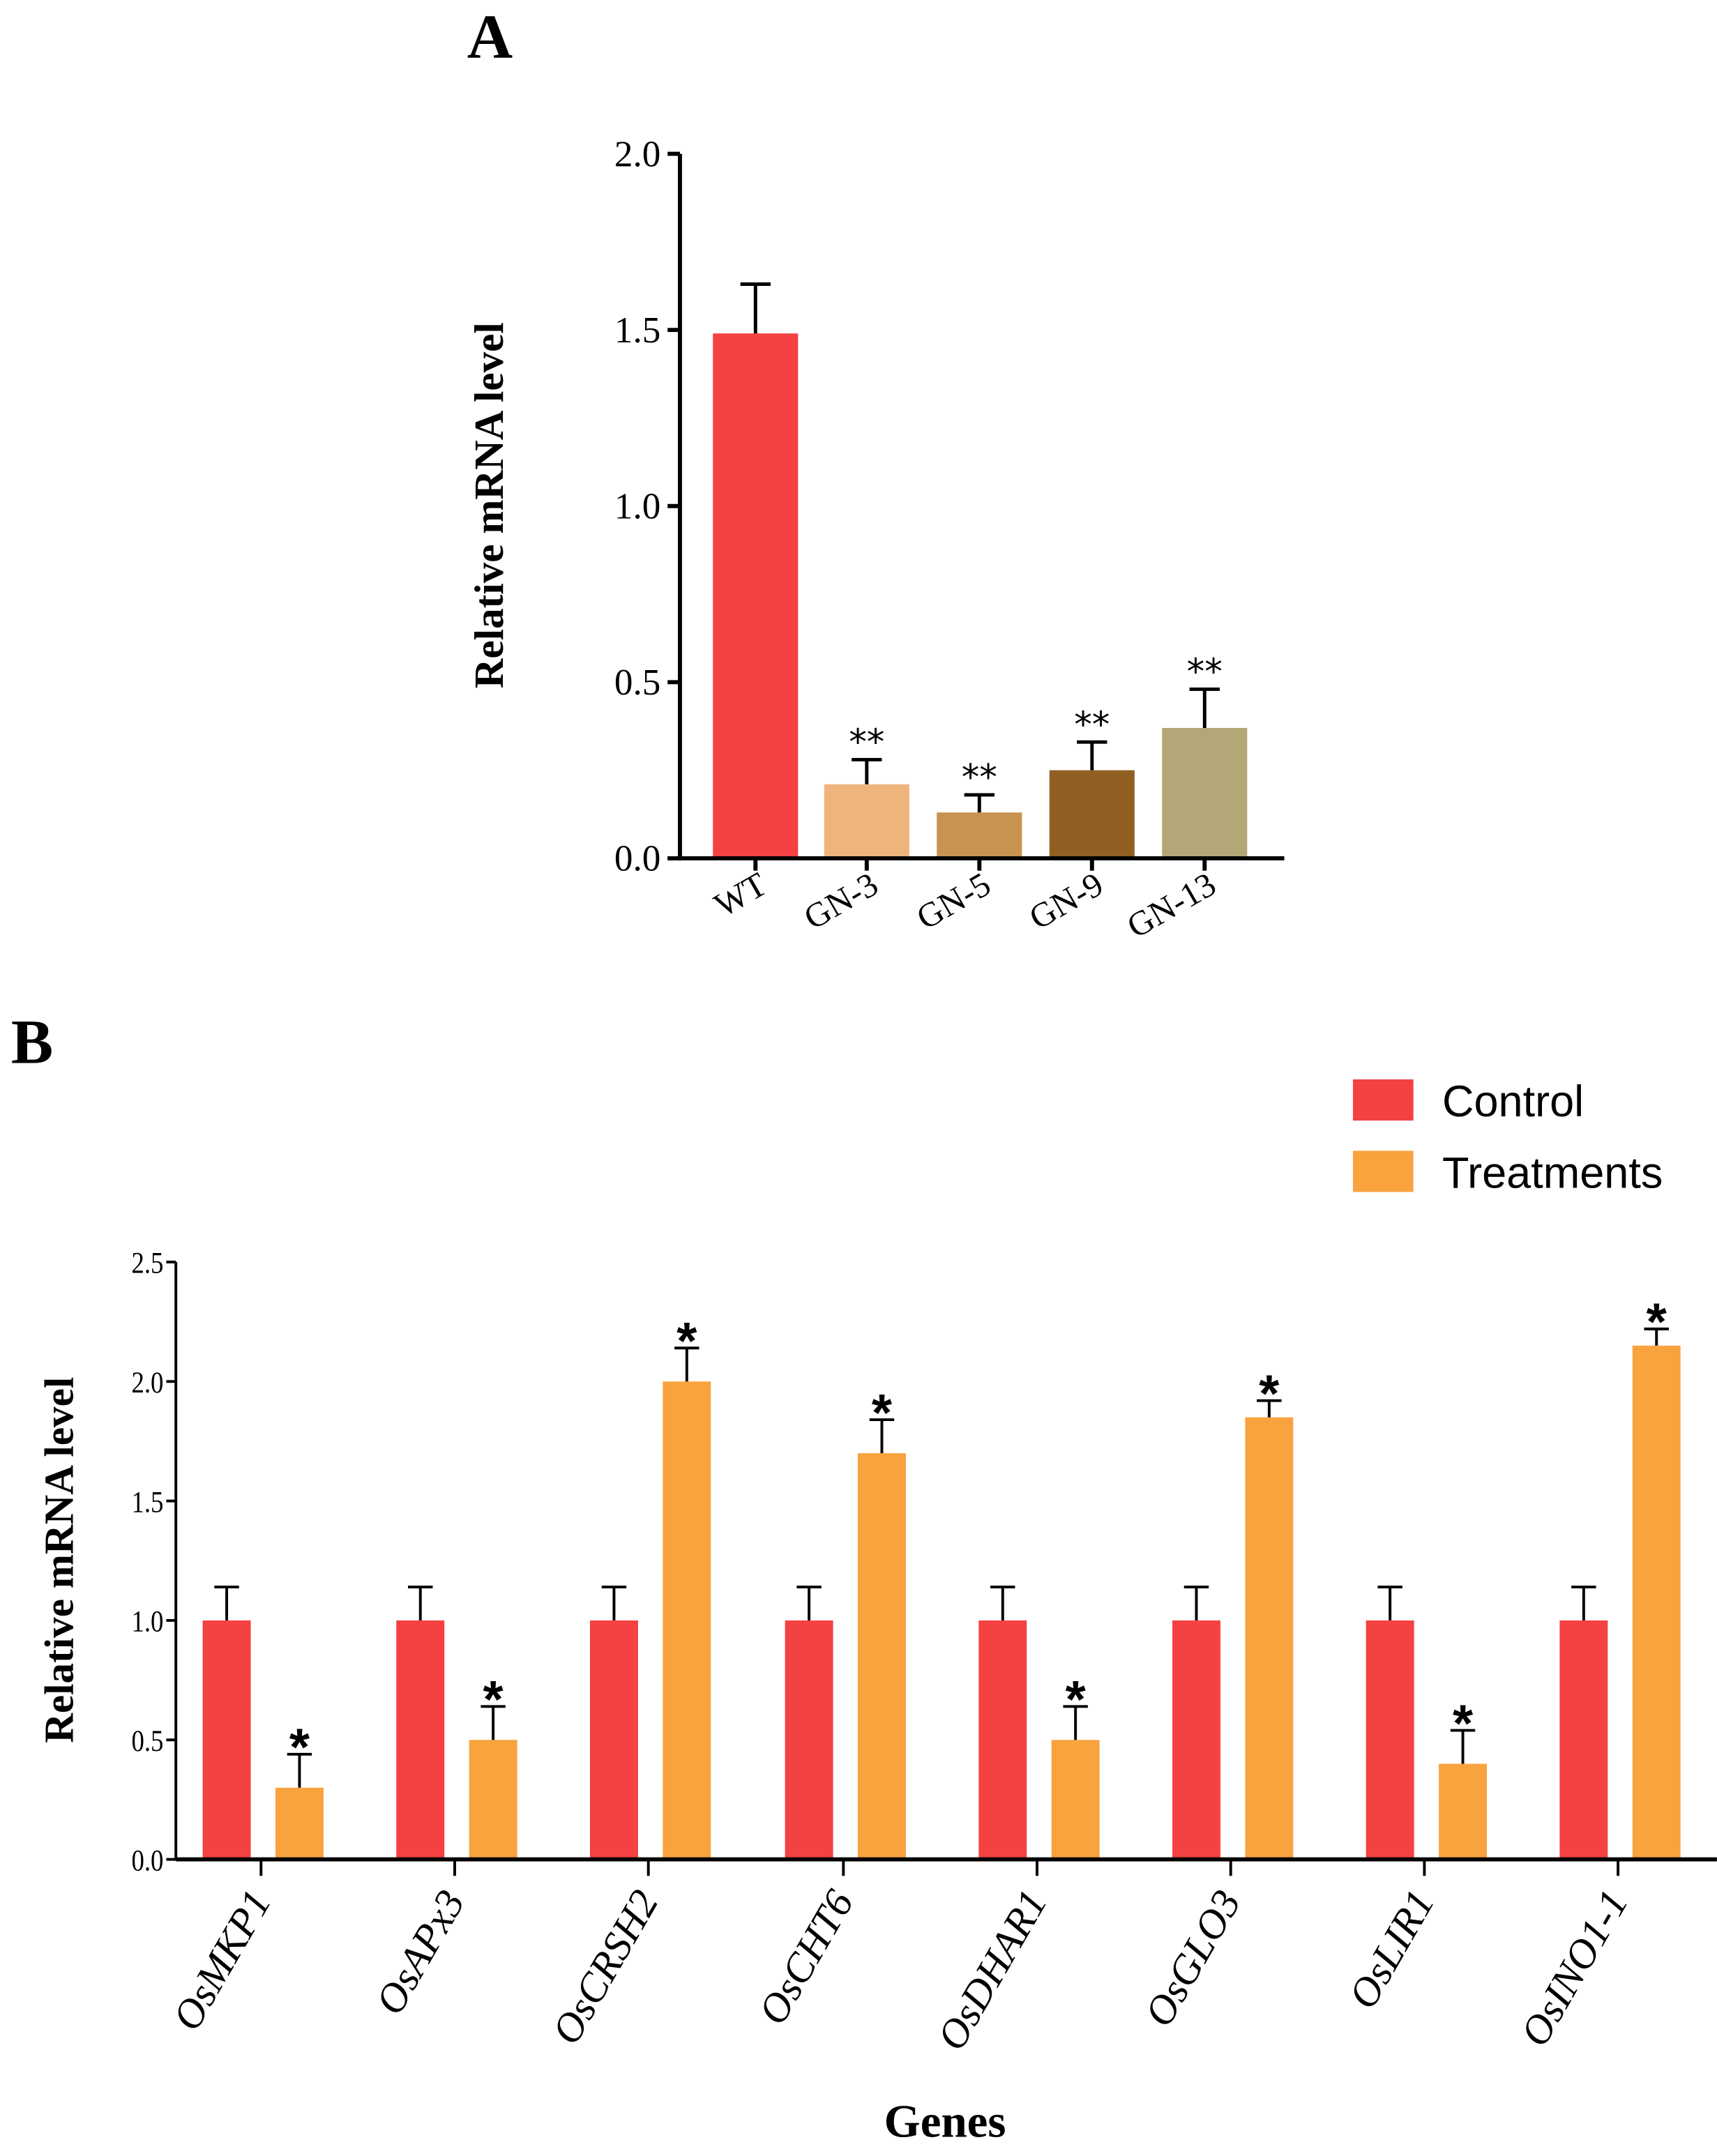 Image resolution: width=1717 pixels, height=2156 pixels. What do you see at coordinates (1383, 1171) in the screenshot?
I see `legend-swatch-treatments` at bounding box center [1383, 1171].